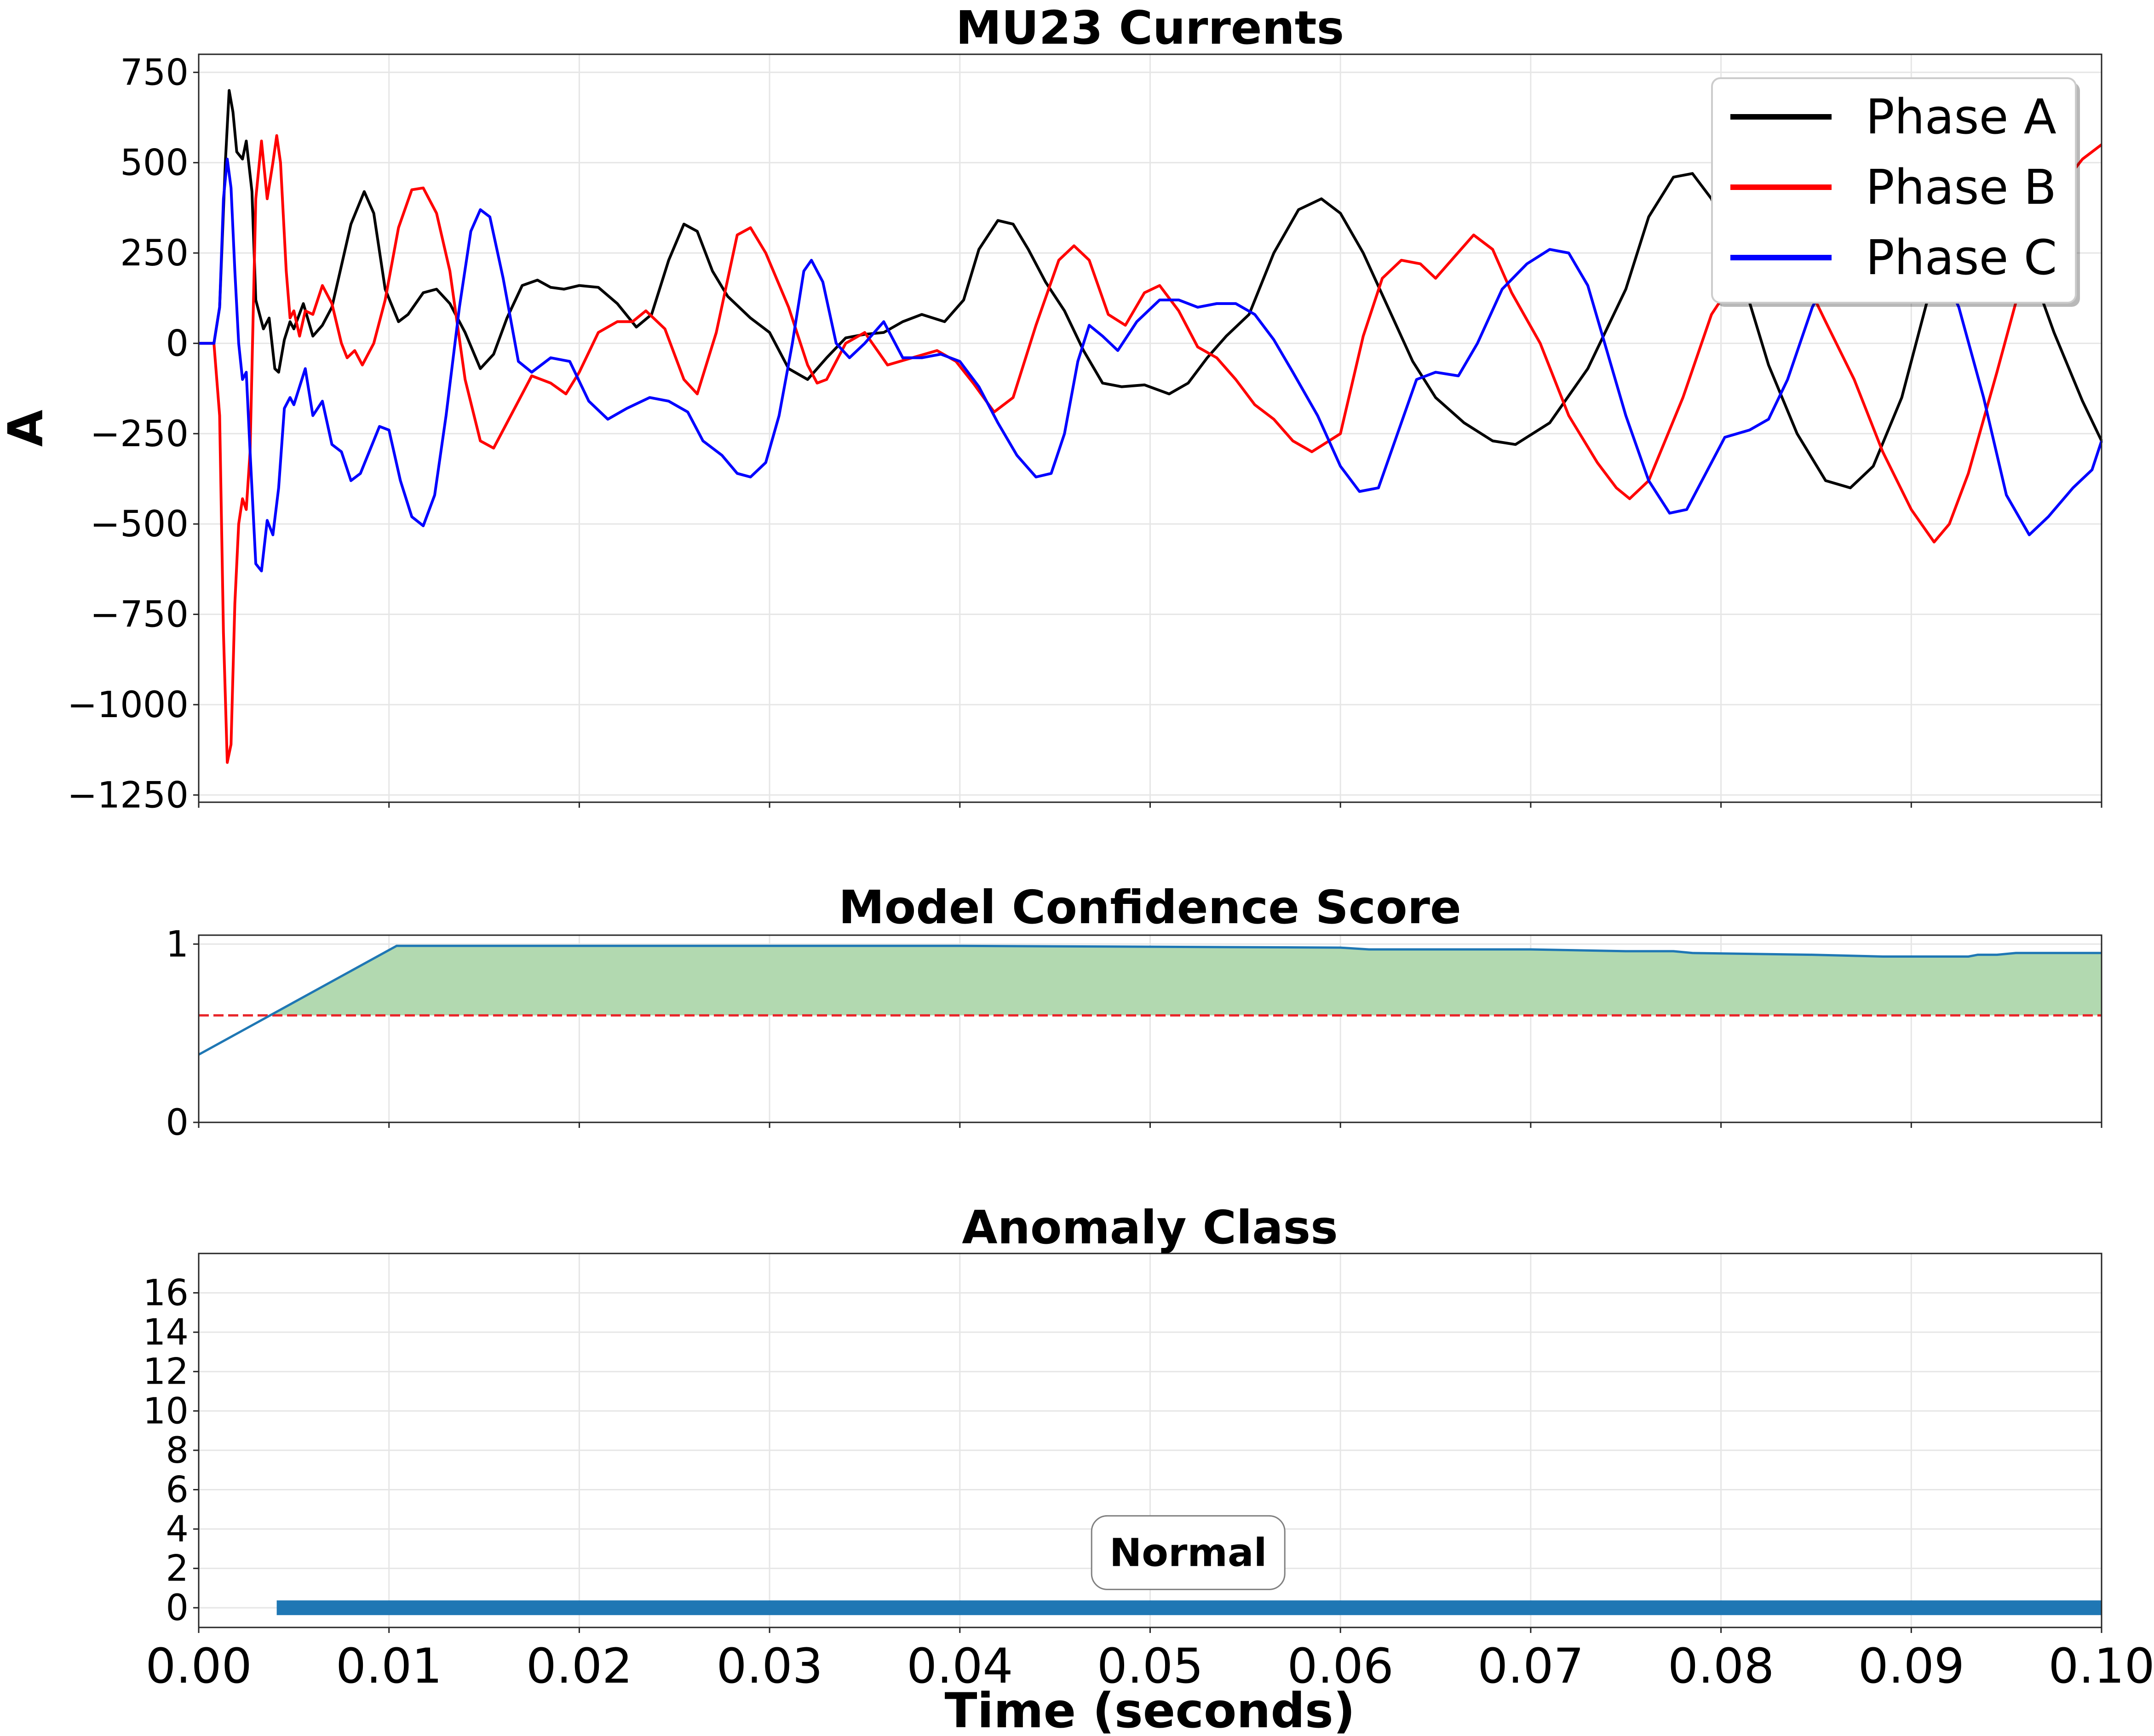 This screenshot has width=2154, height=1736. Describe the element at coordinates (1912, 1666) in the screenshot. I see `x-tick-label: 0.09` at that location.